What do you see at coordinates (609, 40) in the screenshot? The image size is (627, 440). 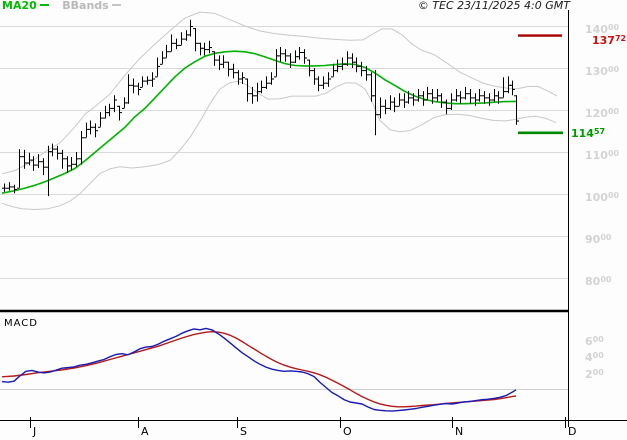 I see `resistance-value-label: 13772` at bounding box center [609, 40].